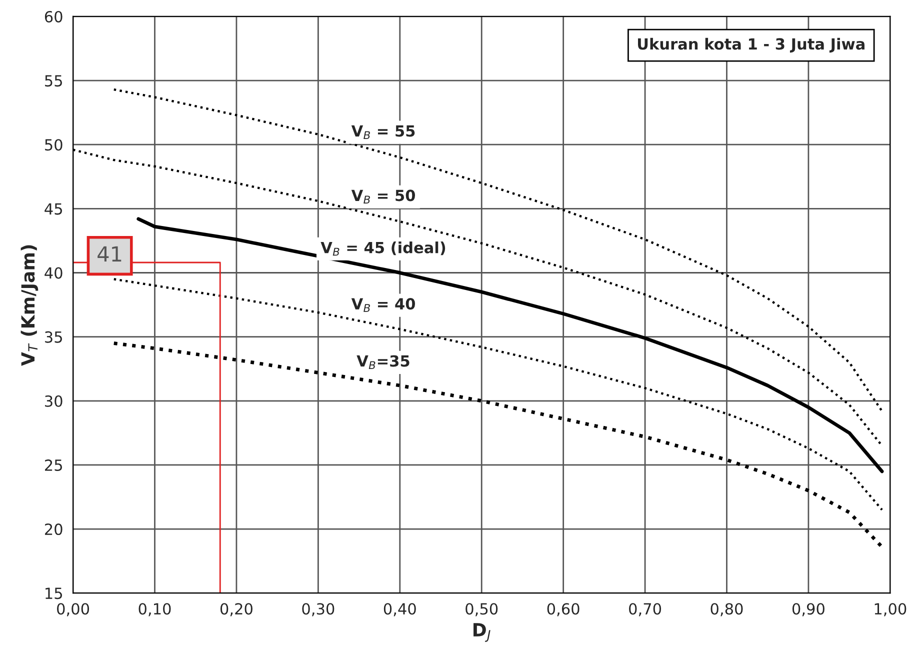 This screenshot has height=659, width=913. Describe the element at coordinates (53, 81) in the screenshot. I see `y-tick-label: 55` at that location.